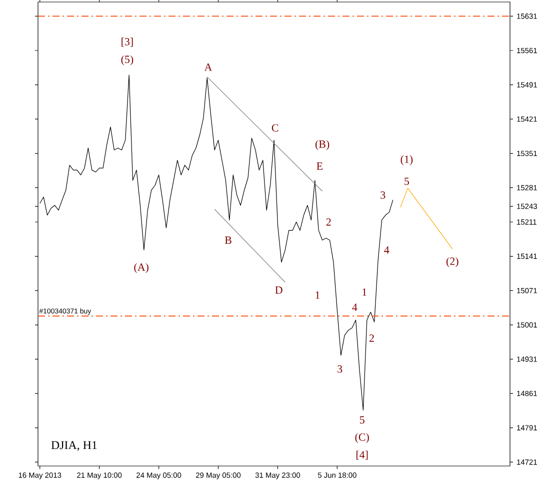 The width and height of the screenshot is (552, 484). I want to click on annotation: E, so click(319, 166).